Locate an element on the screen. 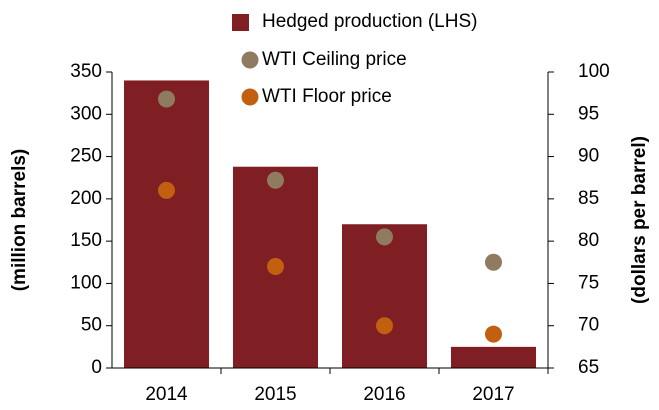 The height and width of the screenshot is (410, 659). y2-tick-label: 65 is located at coordinates (588, 367).